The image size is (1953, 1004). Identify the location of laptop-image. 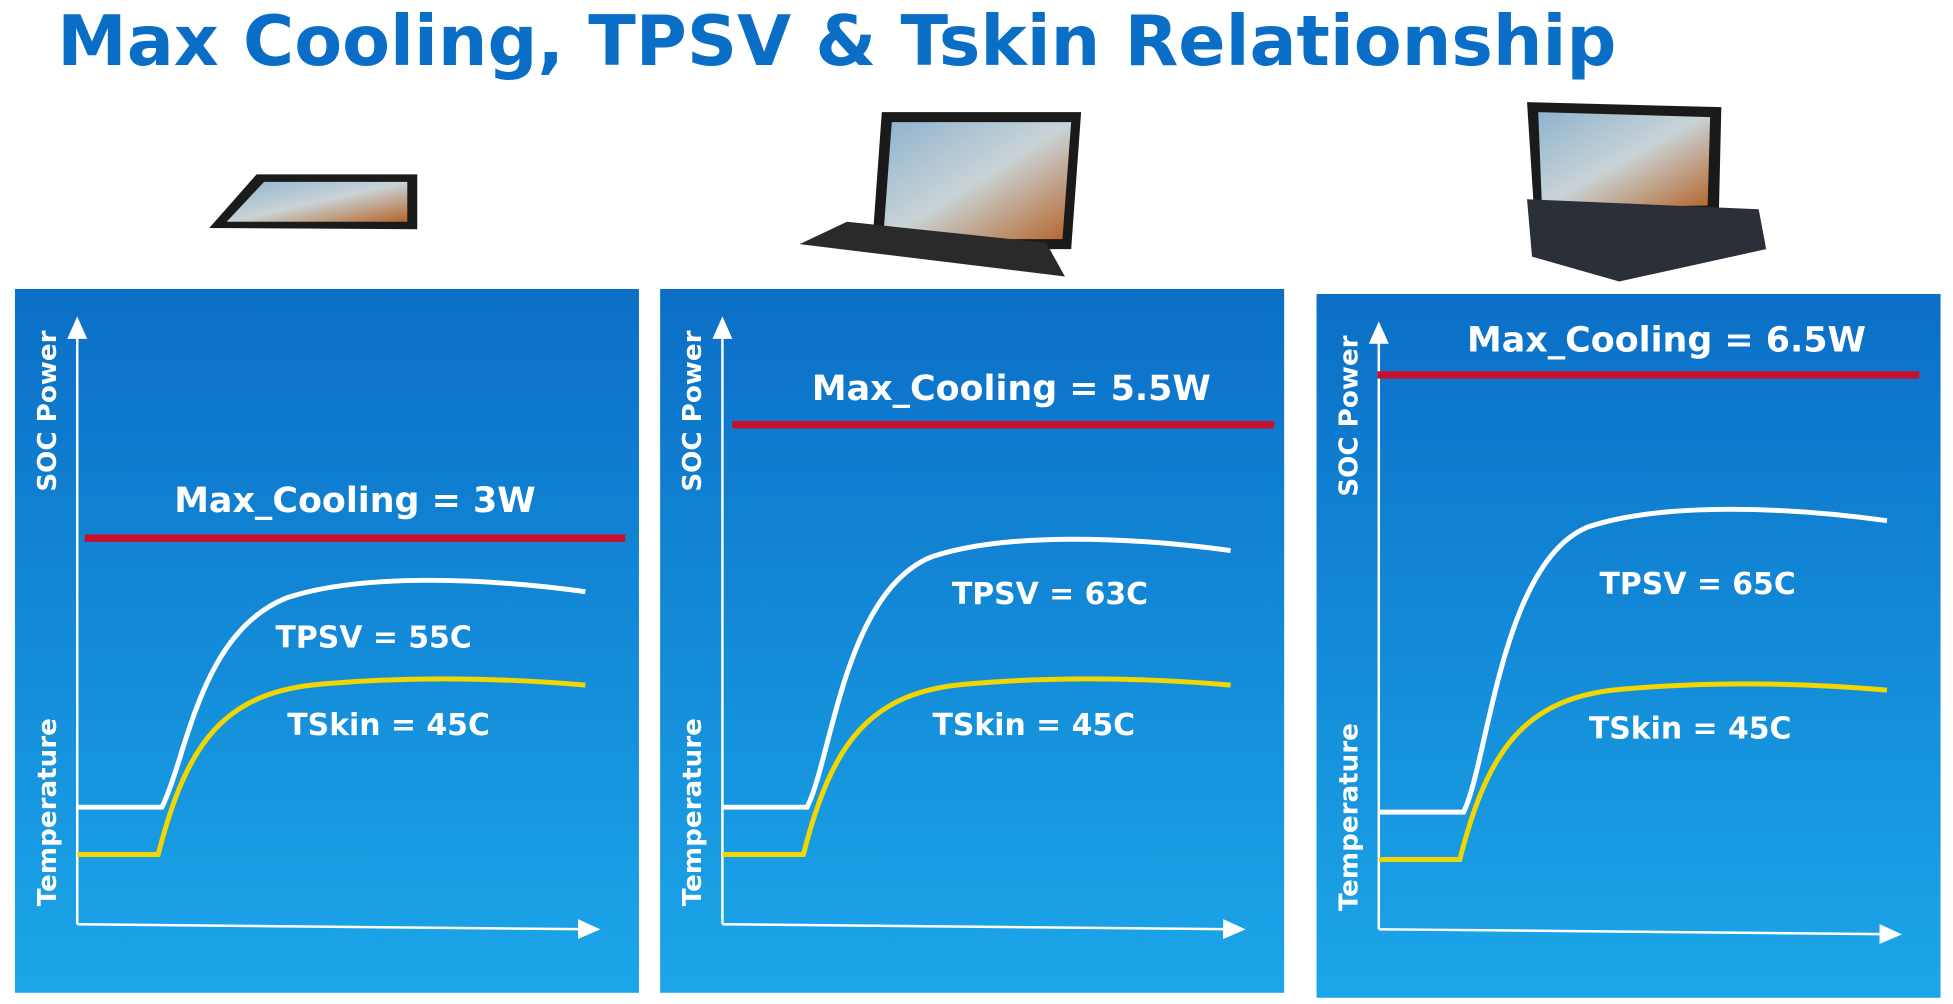
(940, 194).